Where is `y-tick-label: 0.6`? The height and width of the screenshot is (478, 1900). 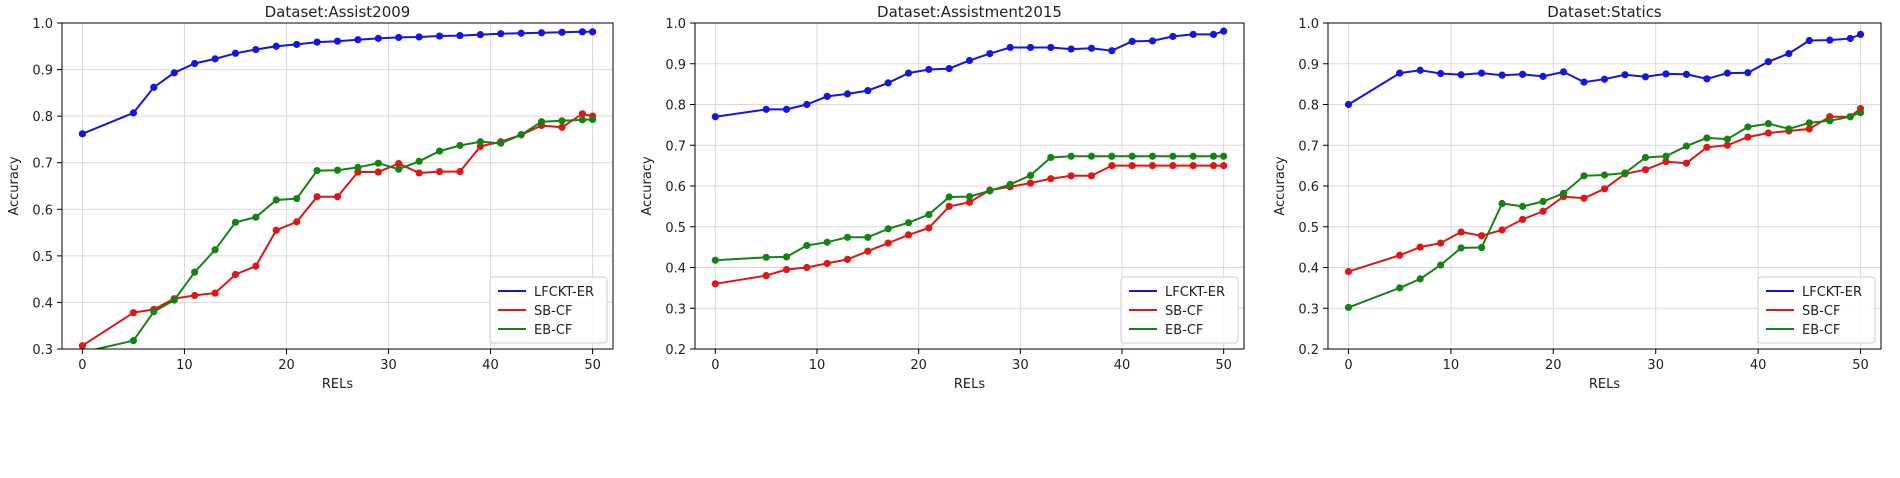 y-tick-label: 0.6 is located at coordinates (1308, 187).